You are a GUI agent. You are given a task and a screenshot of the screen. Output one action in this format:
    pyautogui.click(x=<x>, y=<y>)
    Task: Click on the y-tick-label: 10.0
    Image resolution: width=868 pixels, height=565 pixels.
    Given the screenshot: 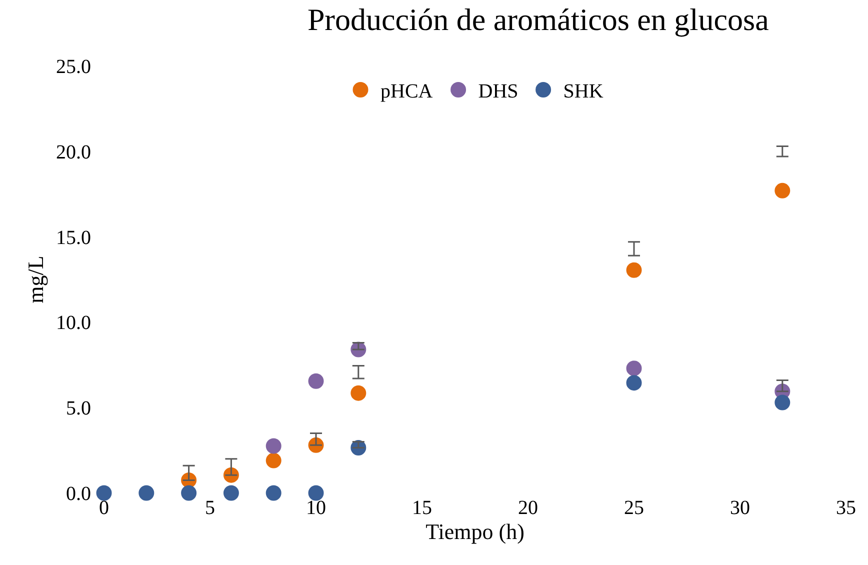 What is the action you would take?
    pyautogui.click(x=73, y=323)
    